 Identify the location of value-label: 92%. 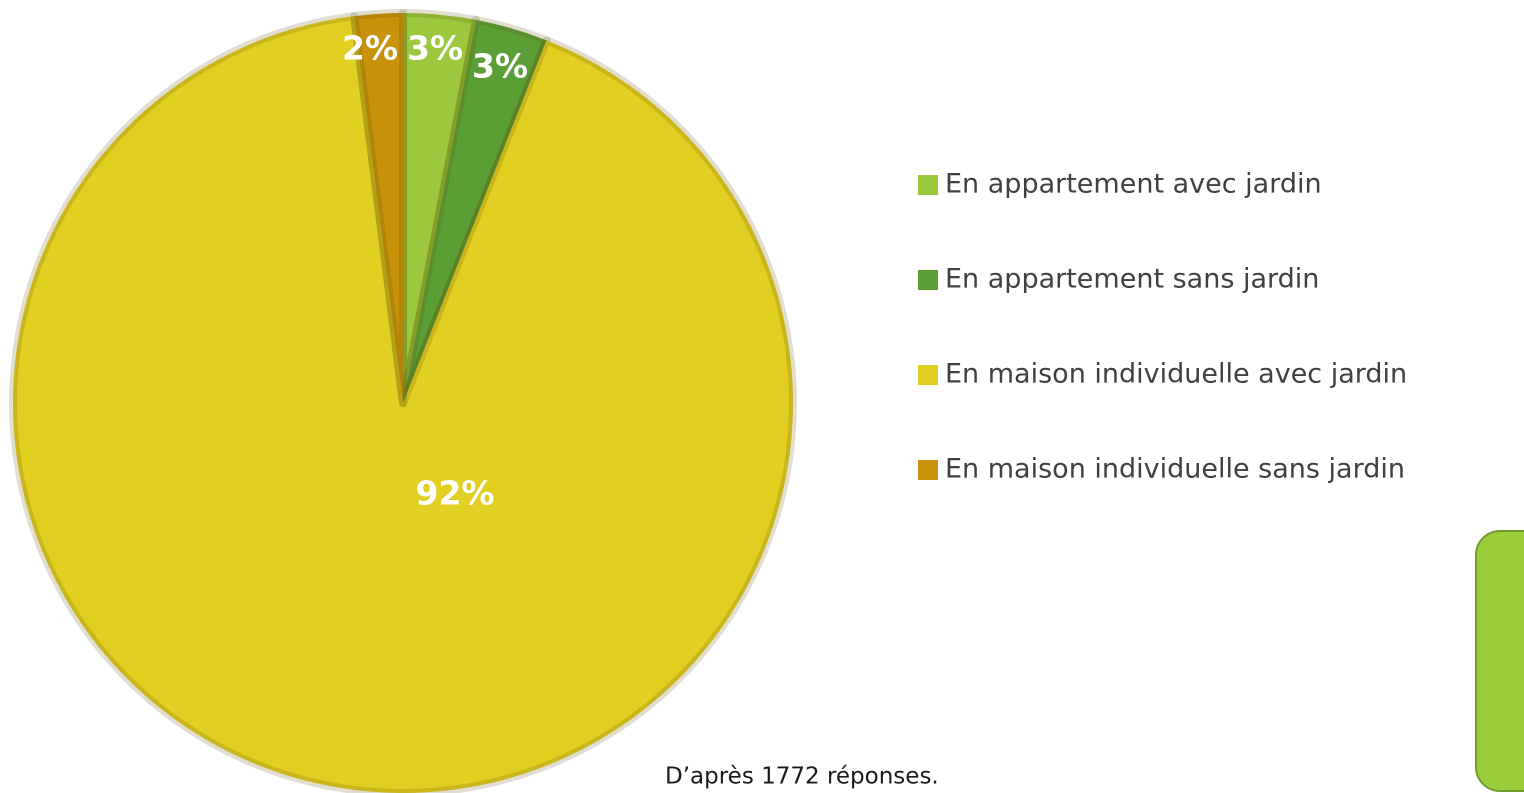
(455, 493).